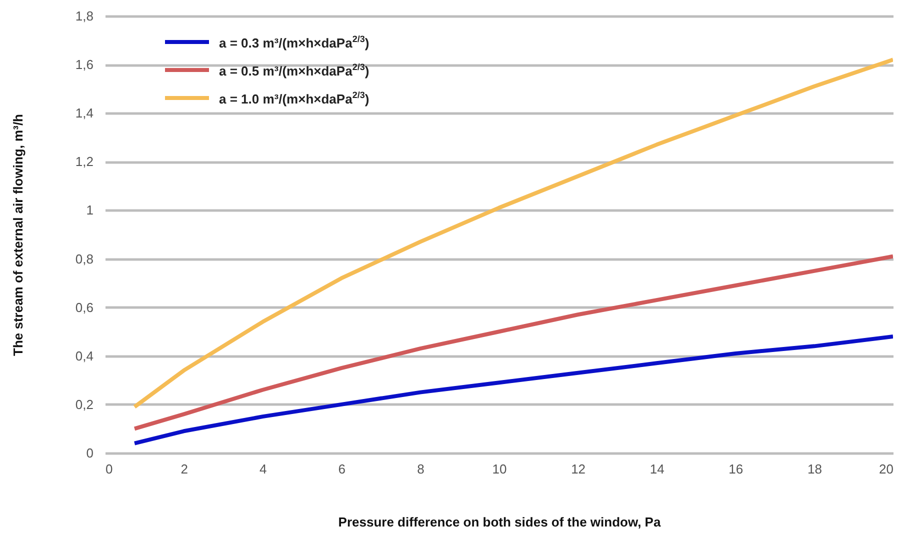 This screenshot has width=908, height=542. I want to click on y-tick-label: 0,6, so click(84, 307).